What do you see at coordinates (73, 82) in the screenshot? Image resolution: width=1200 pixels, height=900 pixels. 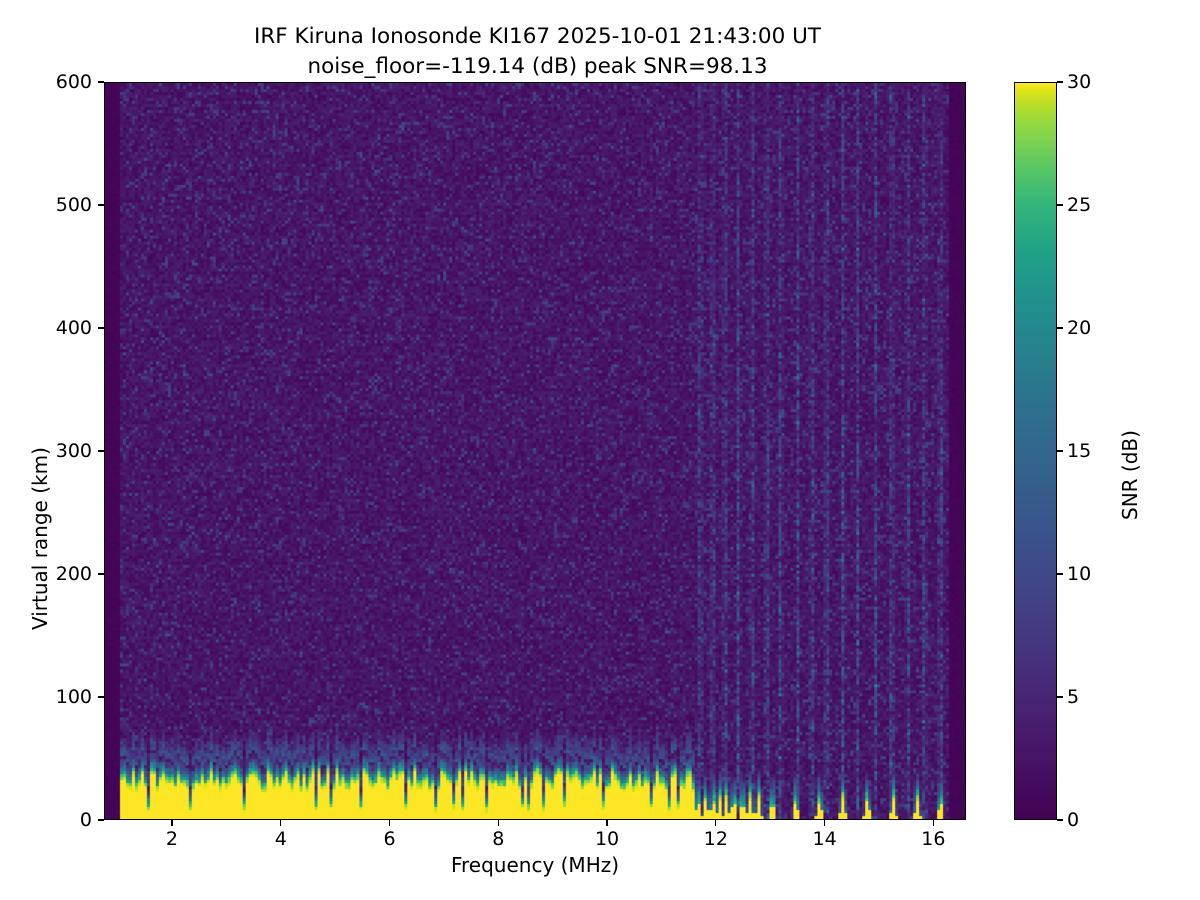 I see `y-tick-label: 600` at bounding box center [73, 82].